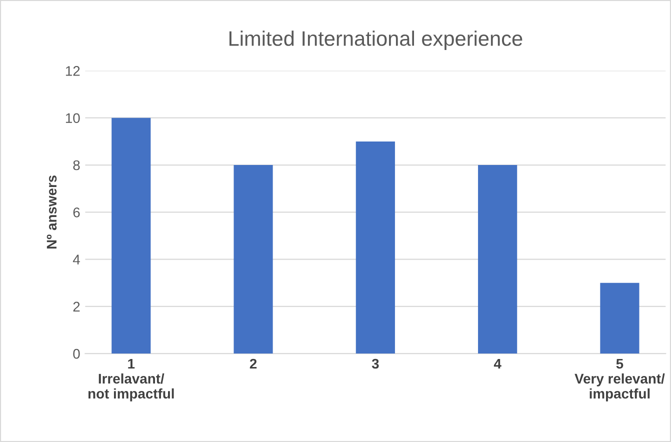 The width and height of the screenshot is (671, 442). Describe the element at coordinates (253, 363) in the screenshot. I see `x-tick-label: 2` at that location.